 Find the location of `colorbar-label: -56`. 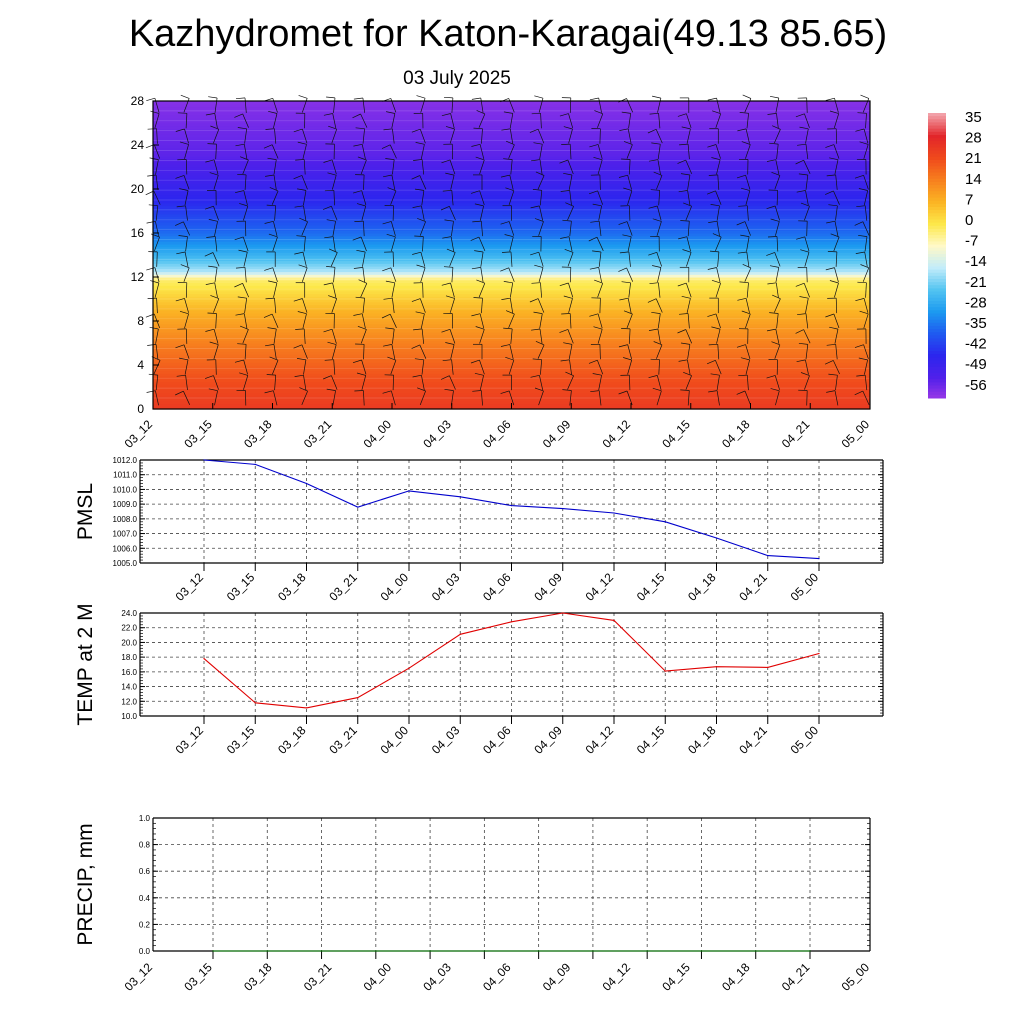

colorbar-label: -56 is located at coordinates (976, 385).